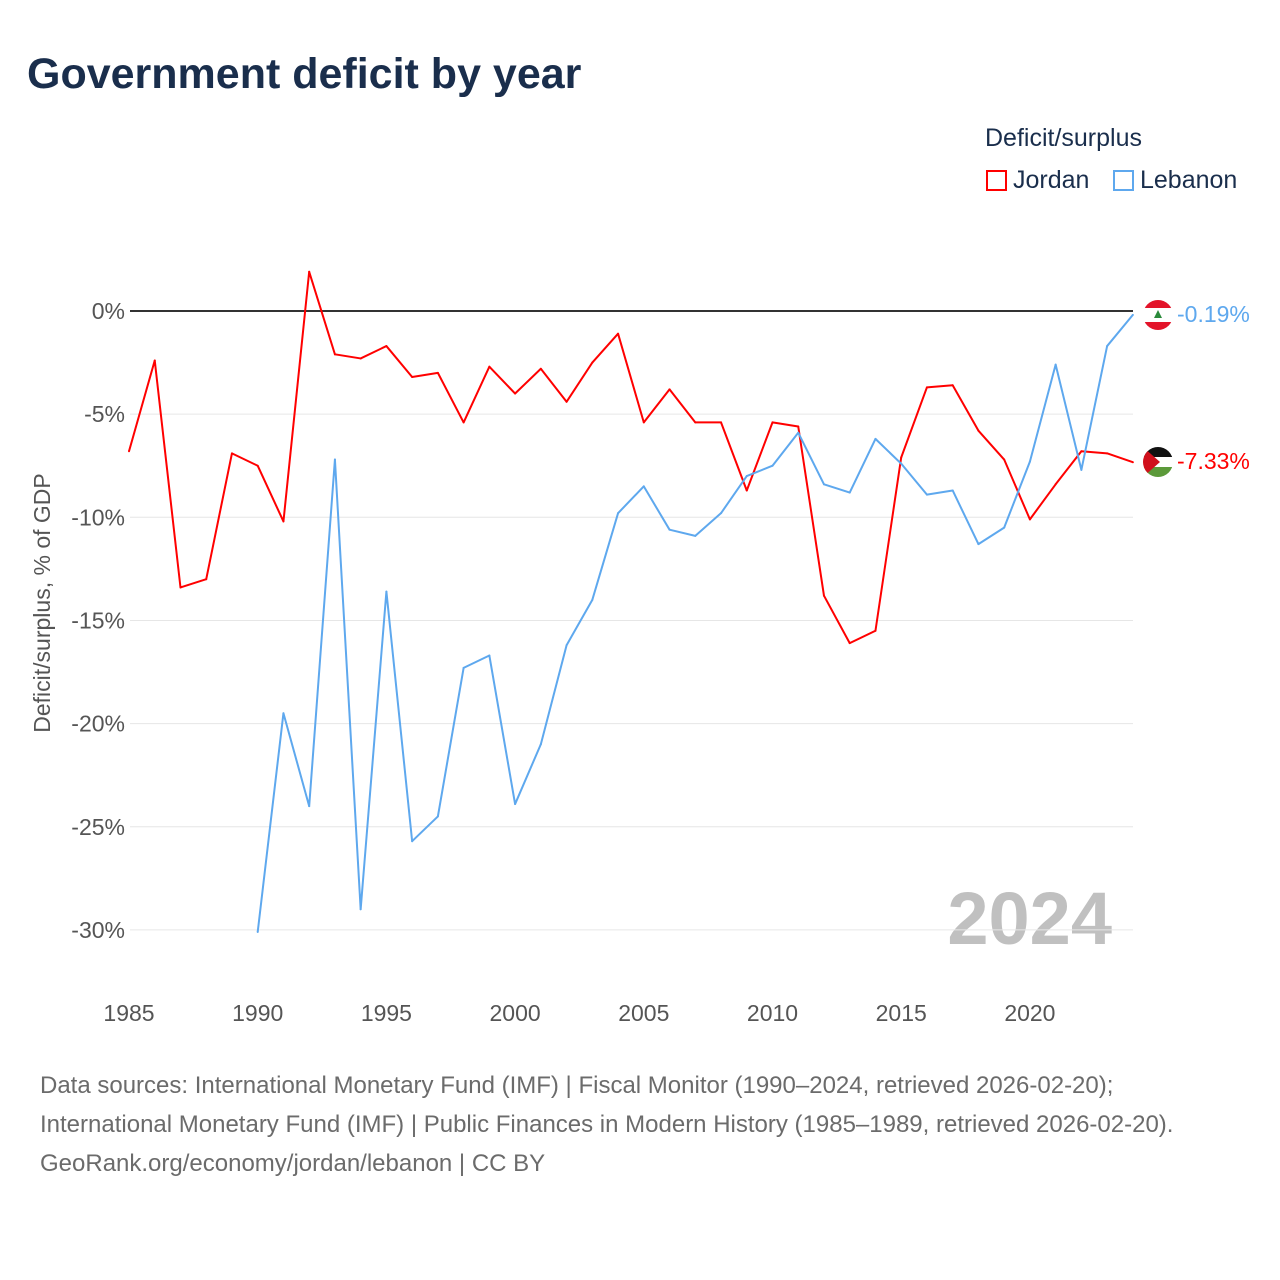 This screenshot has width=1280, height=1280. What do you see at coordinates (1063, 138) in the screenshot?
I see `legend-title: Deficit/surplus` at bounding box center [1063, 138].